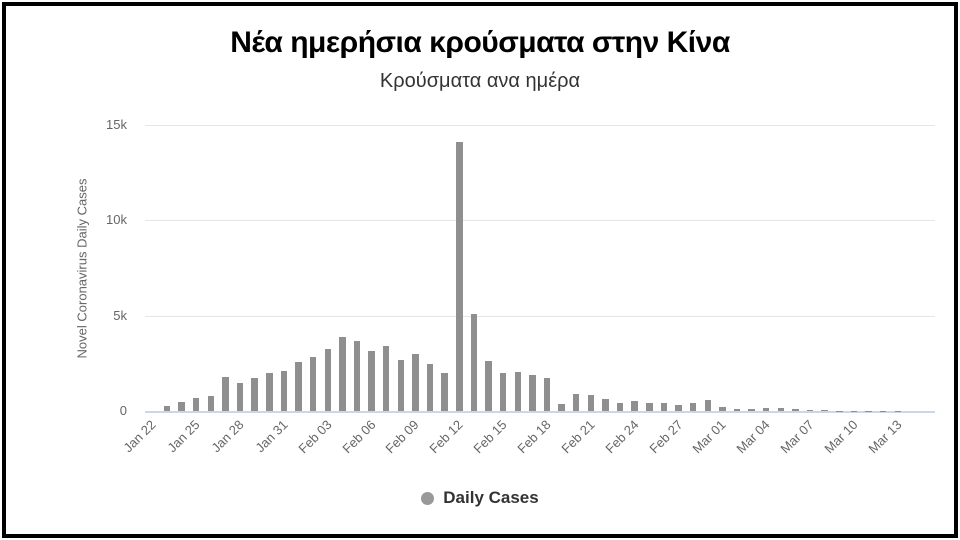 Image resolution: width=960 pixels, height=540 pixels. What do you see at coordinates (139, 436) in the screenshot?
I see `x-tick-label: Jan 22` at bounding box center [139, 436].